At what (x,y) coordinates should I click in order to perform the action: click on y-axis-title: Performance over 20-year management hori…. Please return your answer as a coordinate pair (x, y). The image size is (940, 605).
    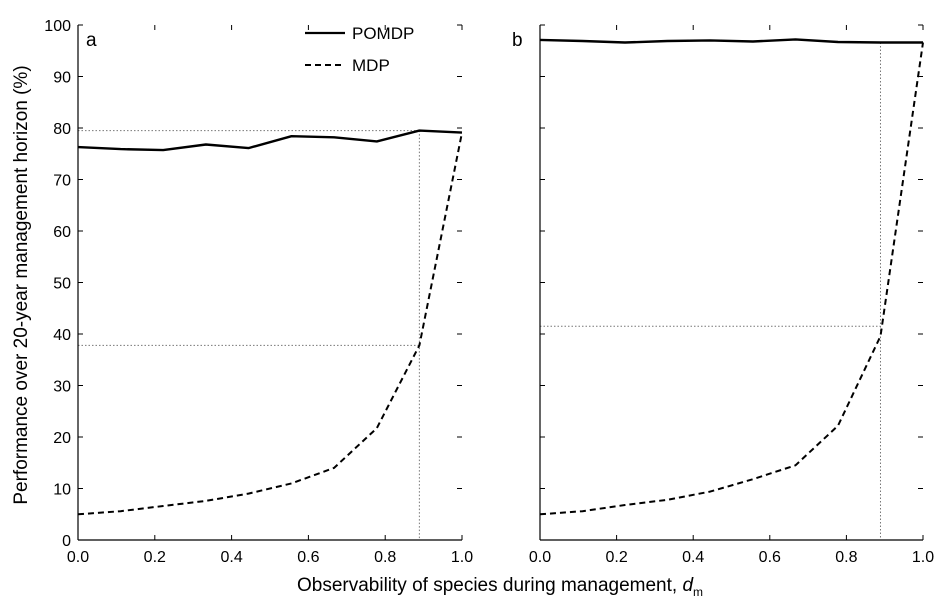
    Looking at the image, I should click on (21, 284).